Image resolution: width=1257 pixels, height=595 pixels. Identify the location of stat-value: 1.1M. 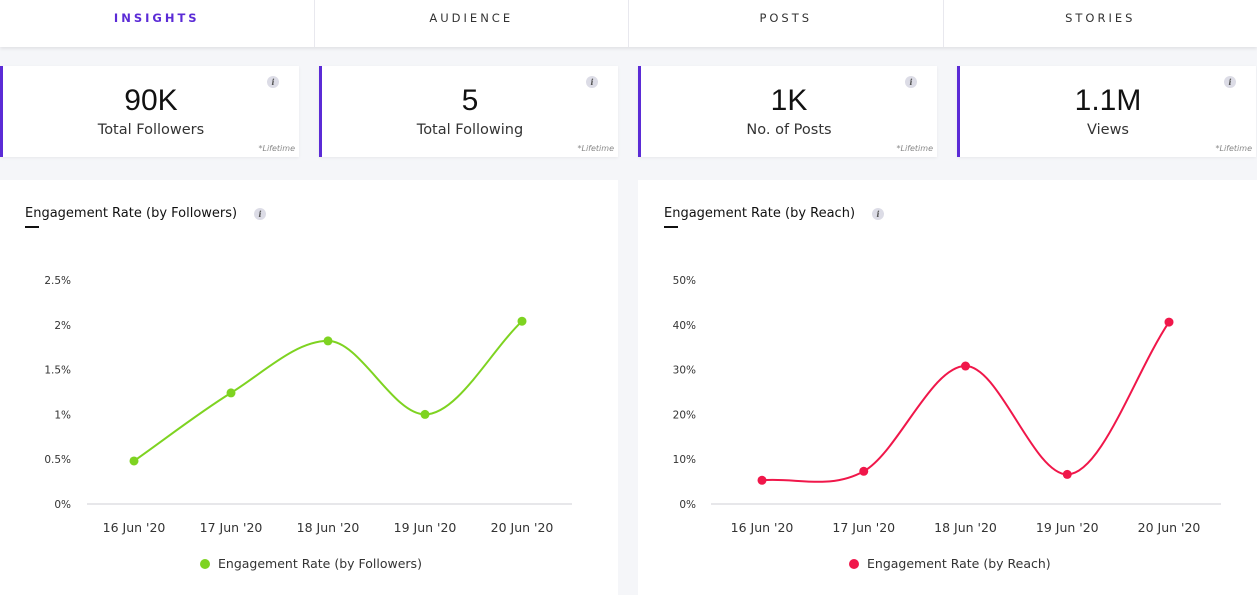
(1108, 100).